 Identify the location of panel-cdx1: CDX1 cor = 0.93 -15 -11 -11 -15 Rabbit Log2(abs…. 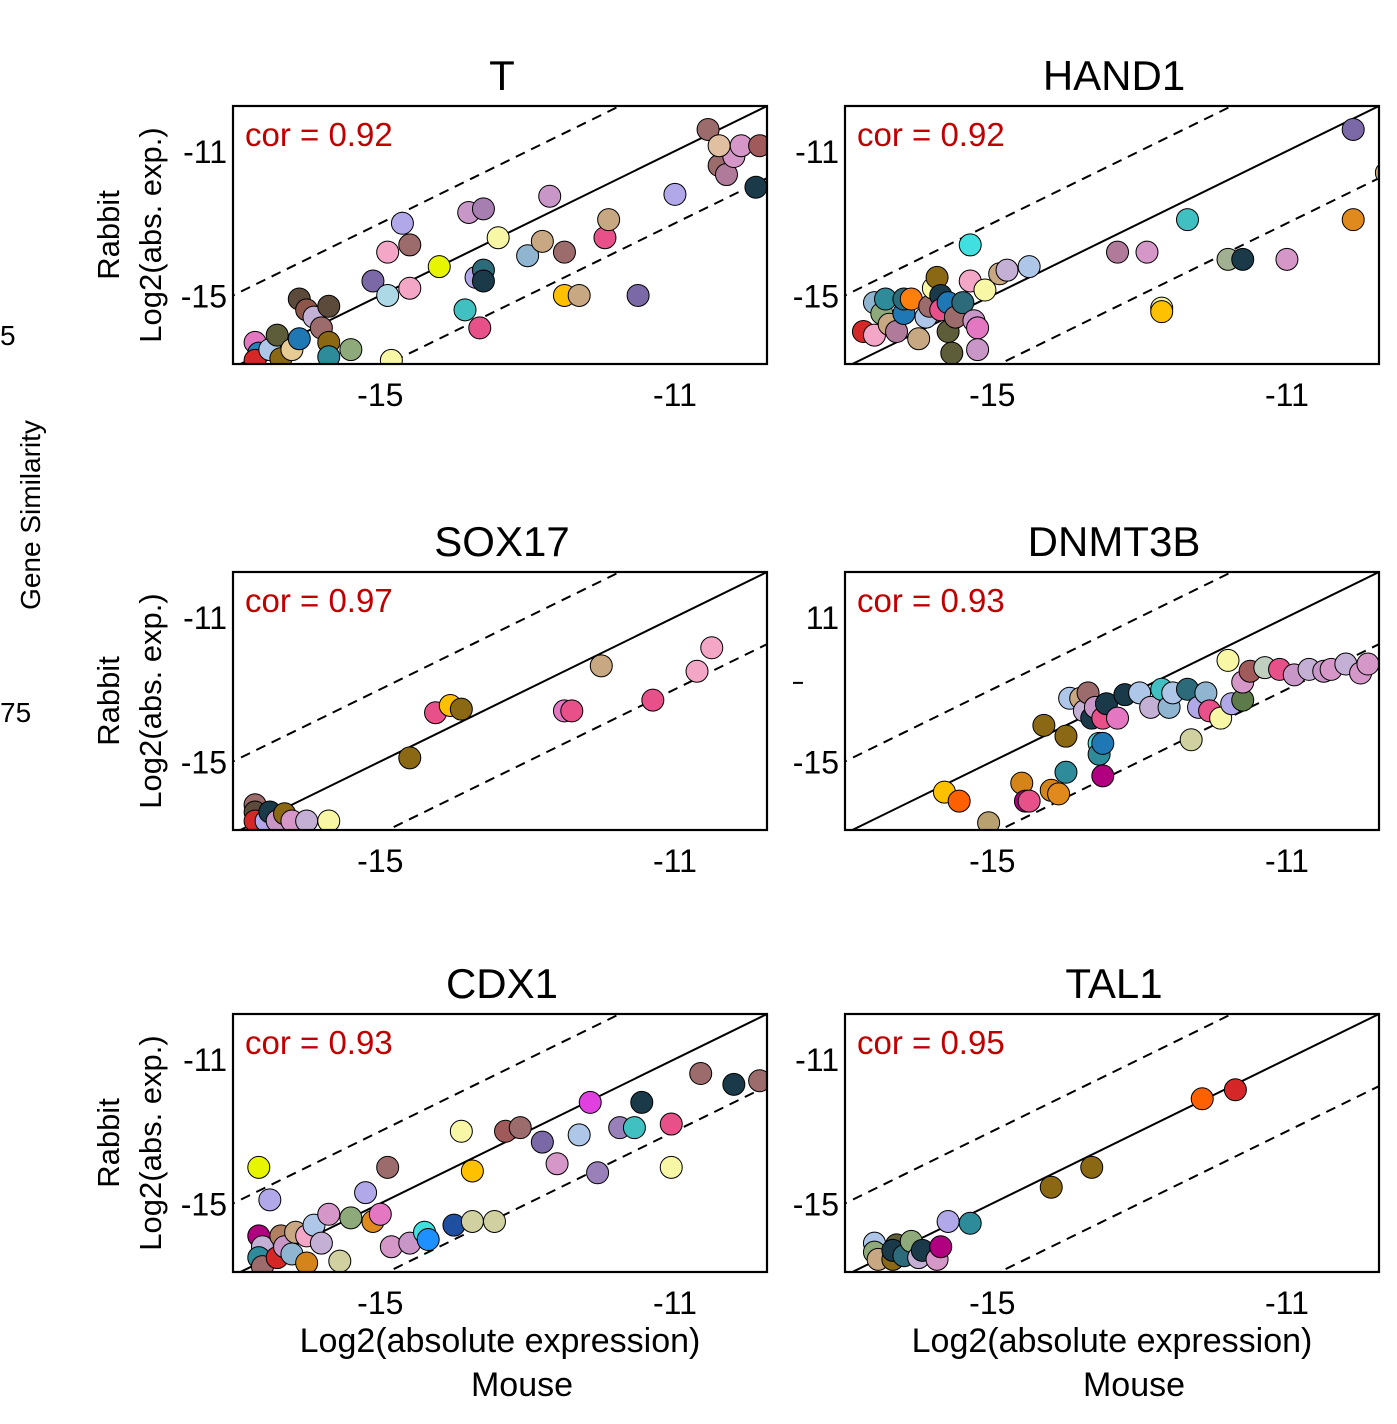
(430, 1140).